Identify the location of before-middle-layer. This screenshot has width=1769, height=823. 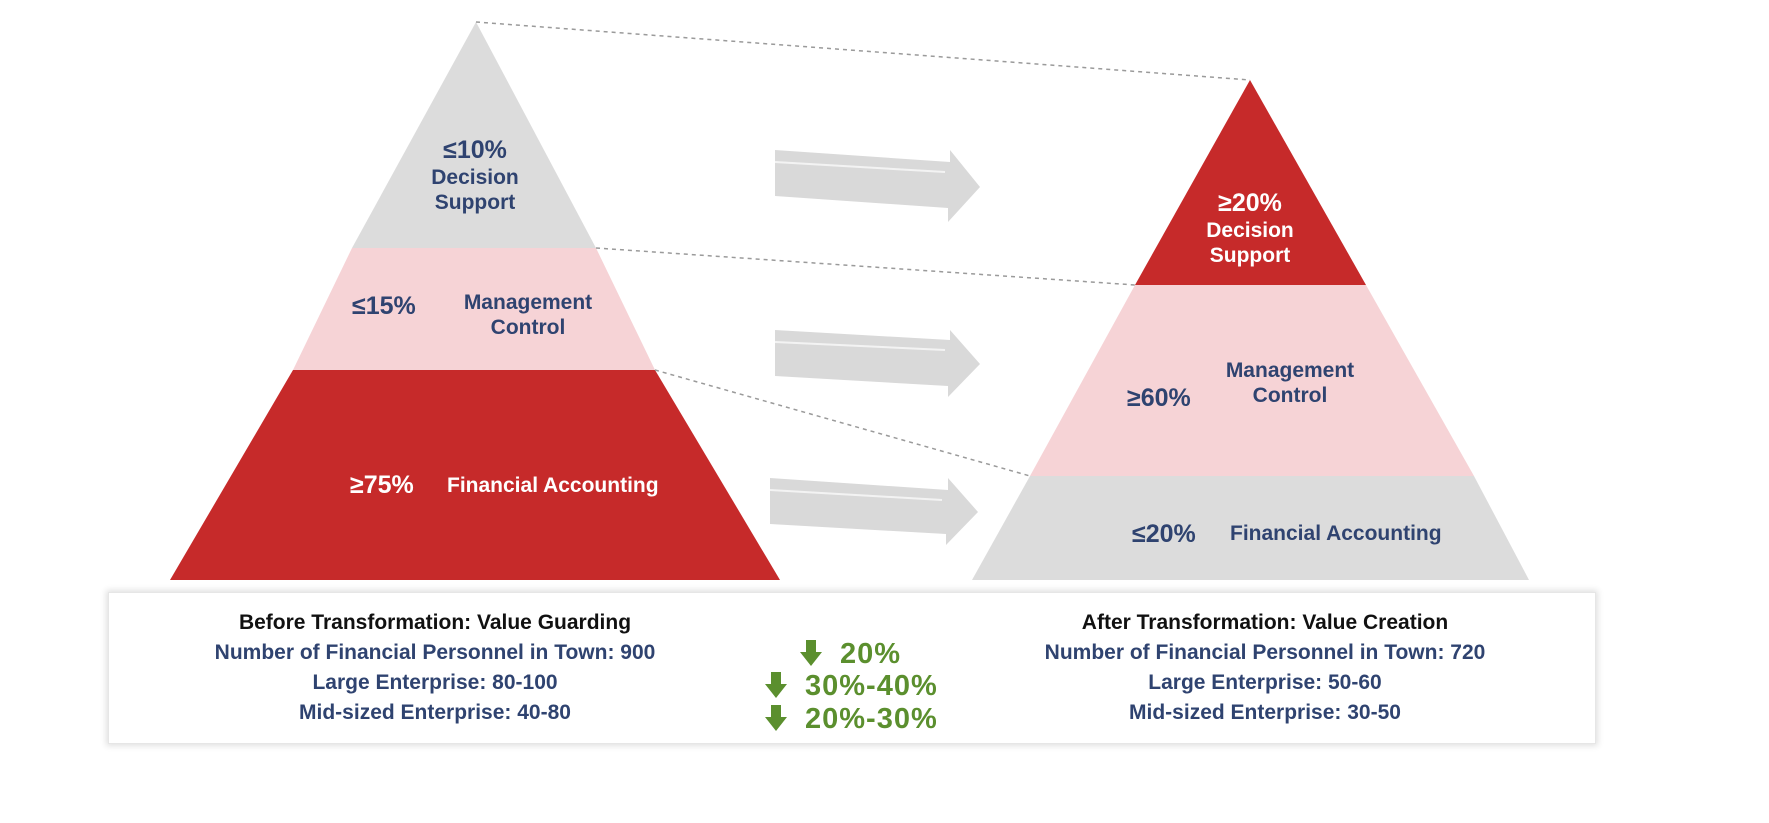
(474, 309).